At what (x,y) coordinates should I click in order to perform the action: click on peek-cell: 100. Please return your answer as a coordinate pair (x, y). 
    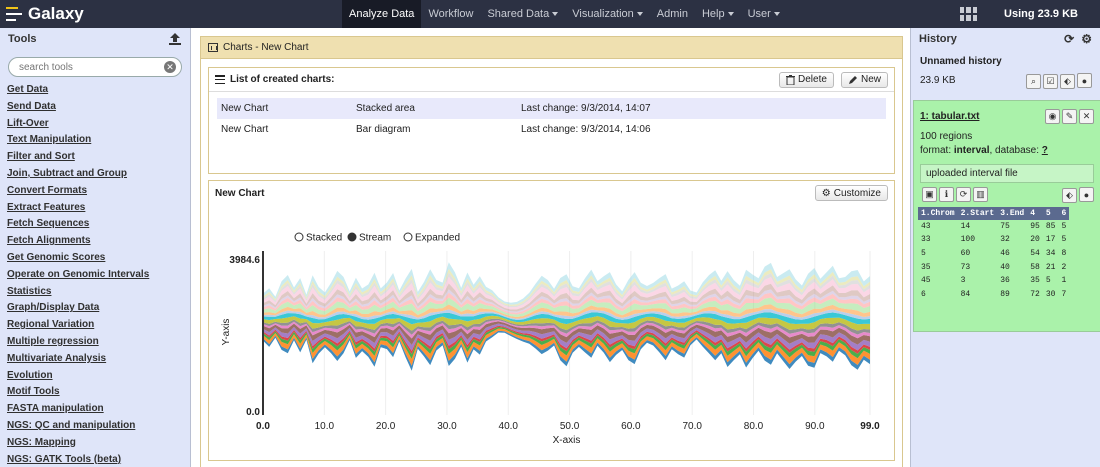
    Looking at the image, I should click on (968, 240).